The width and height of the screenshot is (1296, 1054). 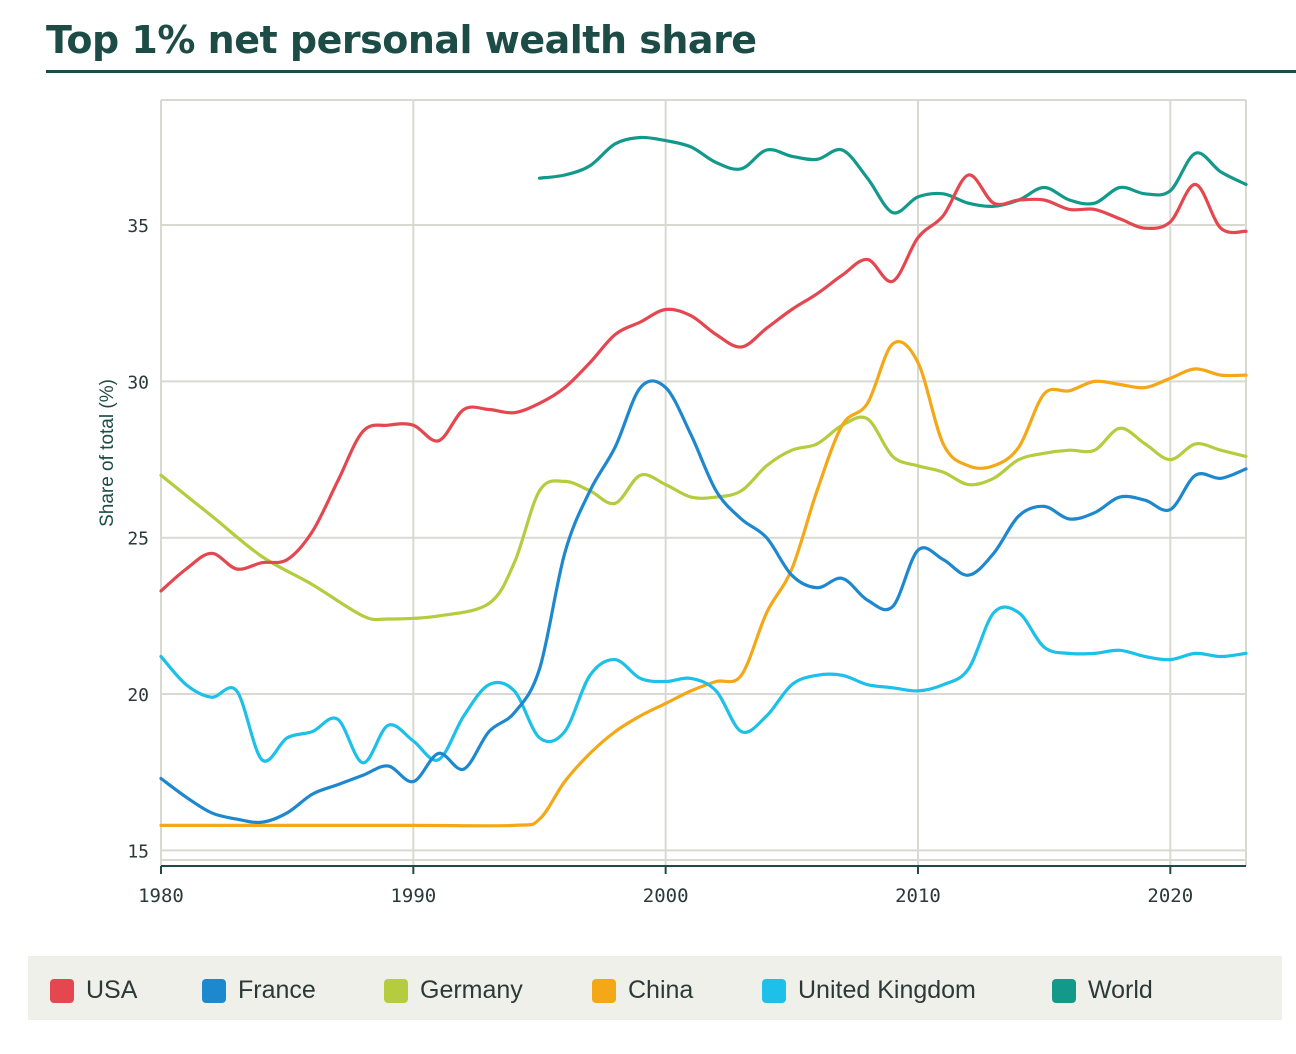 I want to click on legend-swatch-united-kingdom, so click(x=774, y=990).